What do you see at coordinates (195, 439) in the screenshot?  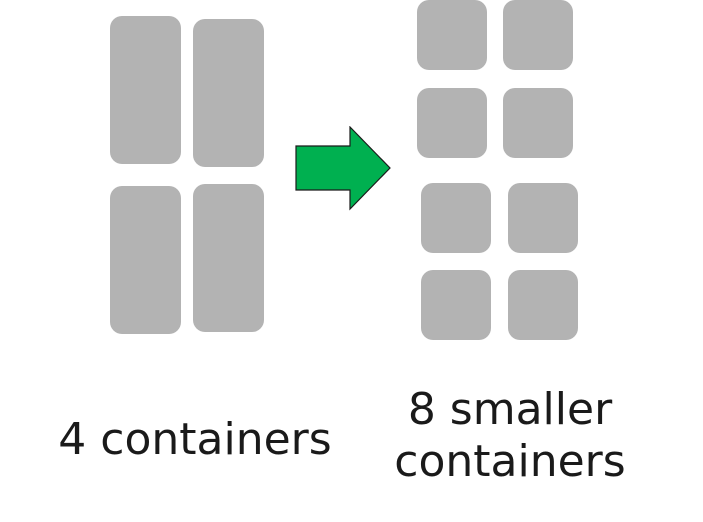 I see `left-caption: 4 containers` at bounding box center [195, 439].